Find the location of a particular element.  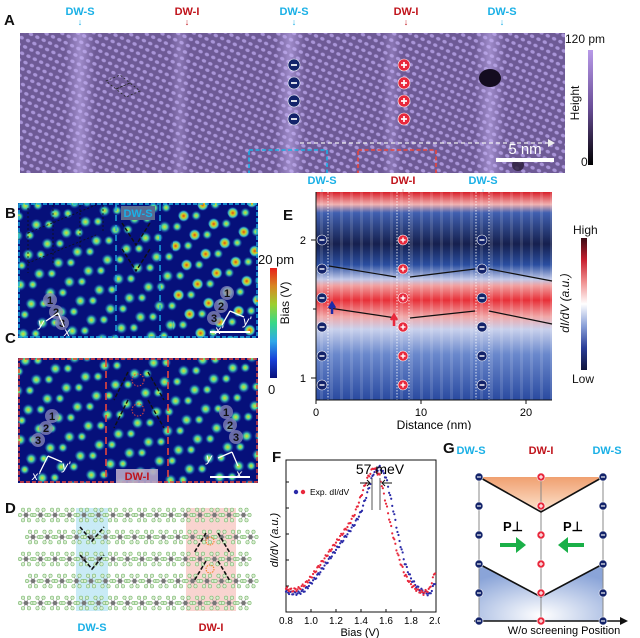

x-tick-label: 2.0 is located at coordinates (434, 621).